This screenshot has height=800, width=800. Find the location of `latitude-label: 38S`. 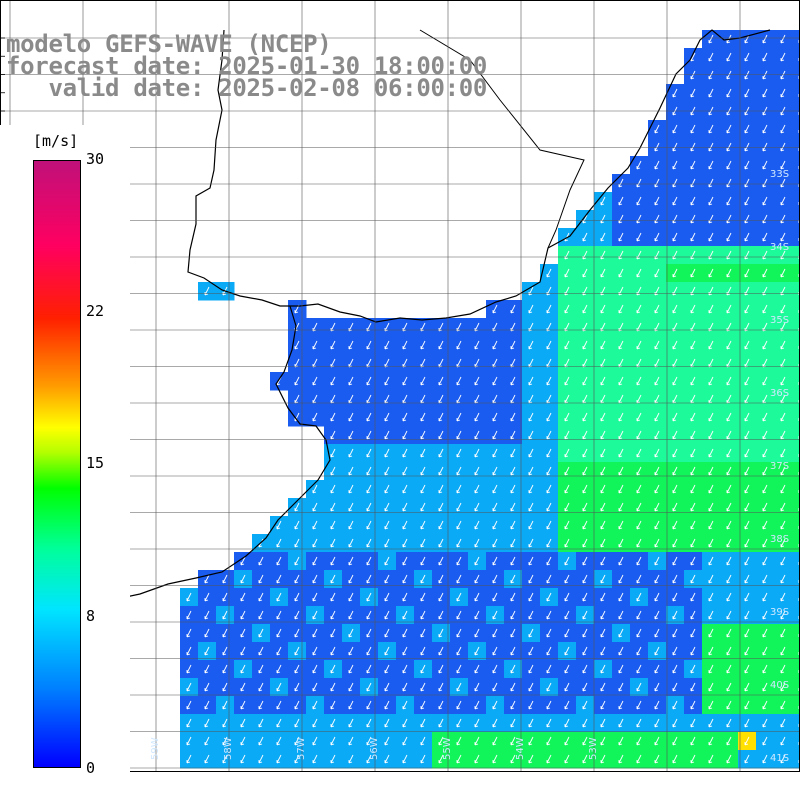

latitude-label: 38S is located at coordinates (779, 539).